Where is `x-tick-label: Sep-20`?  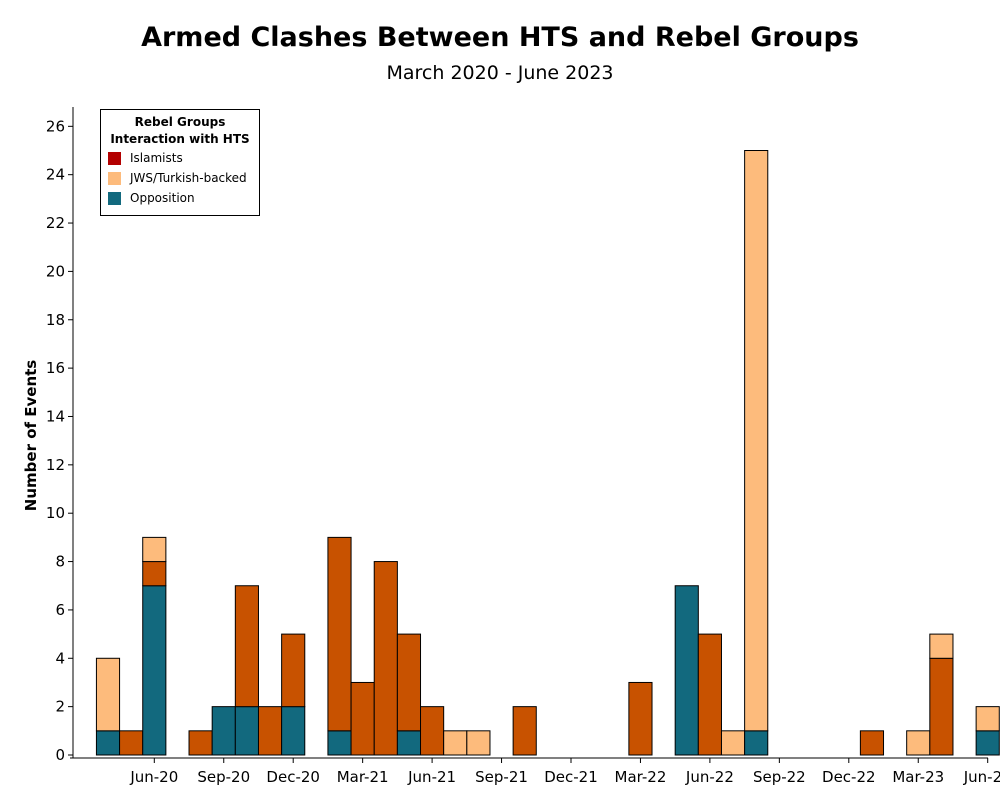 x-tick-label: Sep-20 is located at coordinates (223, 777).